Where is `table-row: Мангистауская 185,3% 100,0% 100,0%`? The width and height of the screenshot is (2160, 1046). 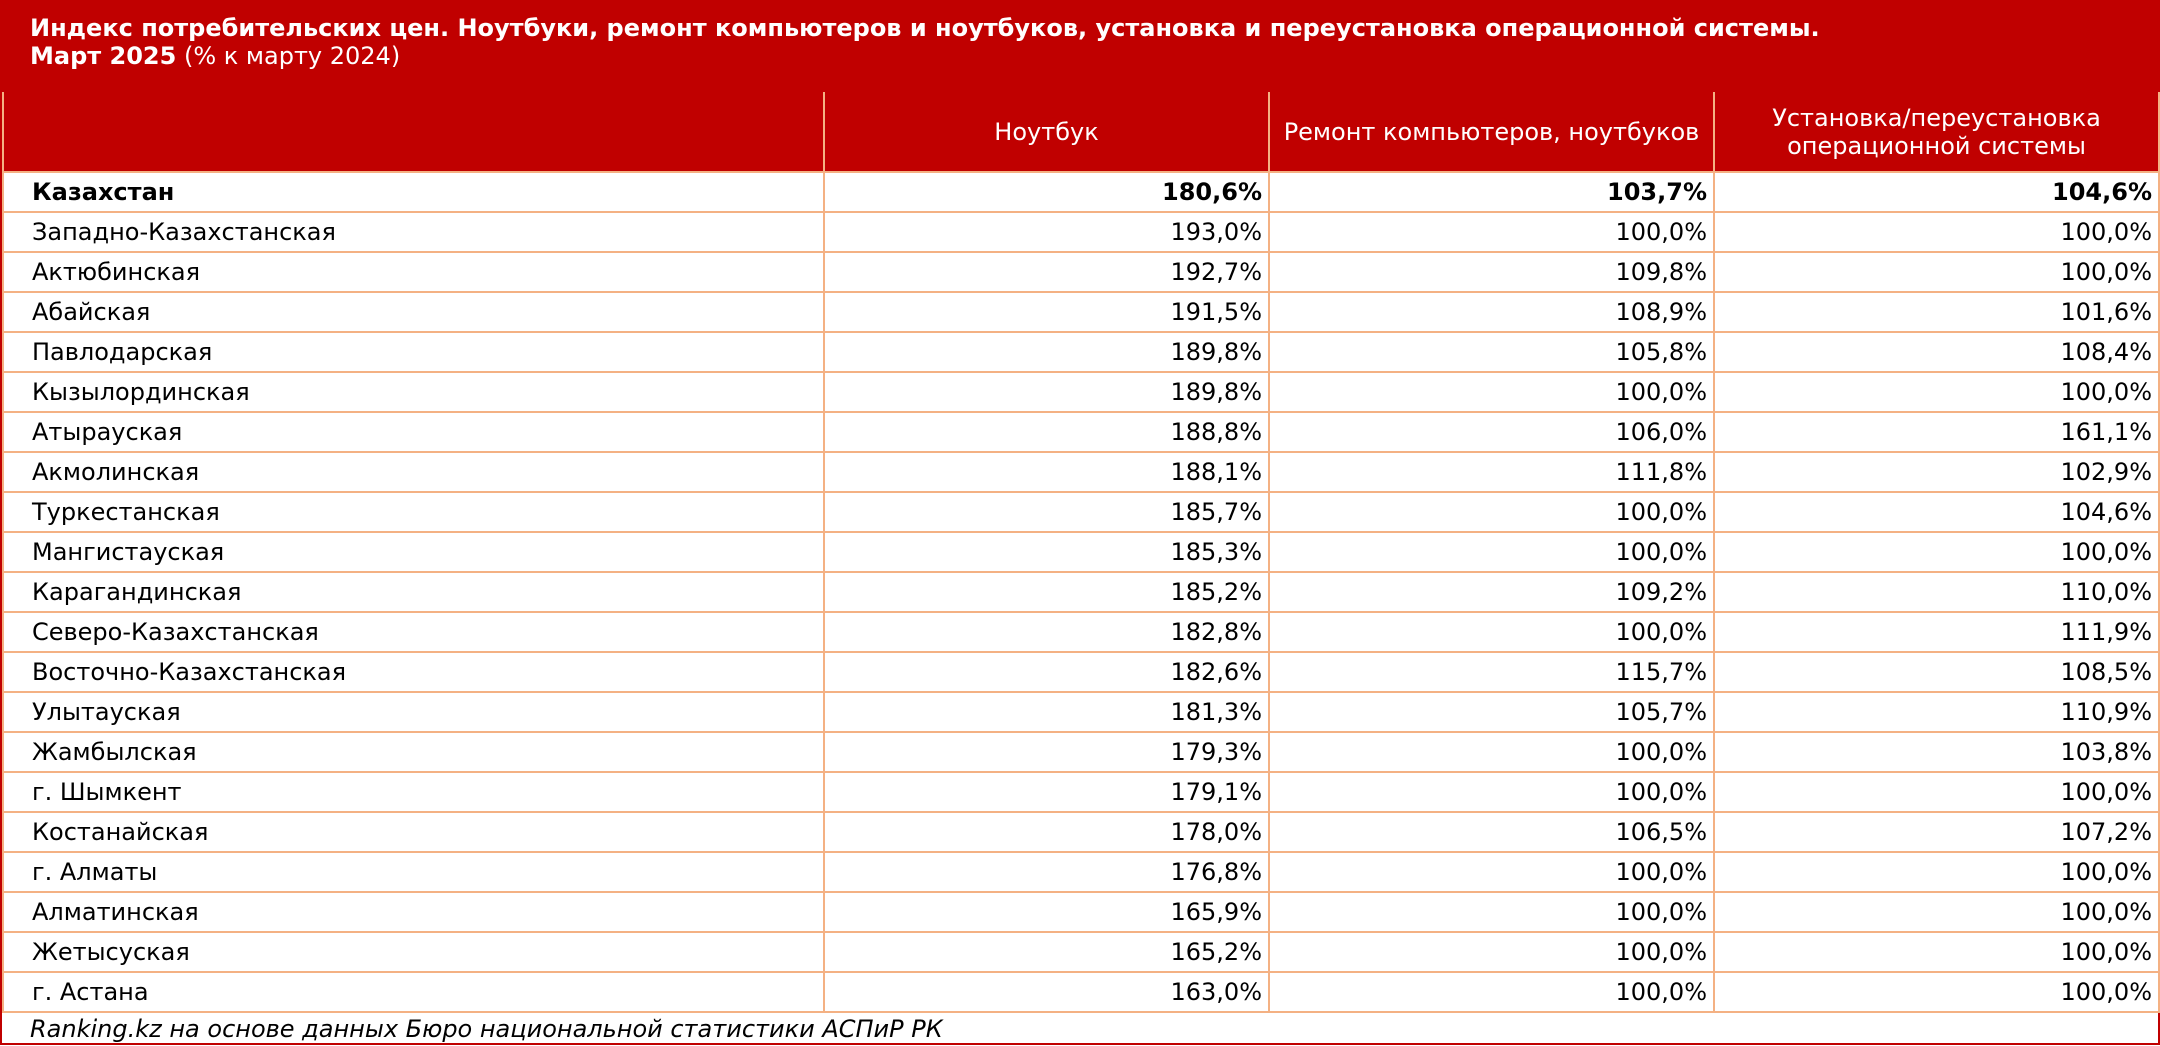 table-row: Мангистауская 185,3% 100,0% 100,0% is located at coordinates (1081, 552).